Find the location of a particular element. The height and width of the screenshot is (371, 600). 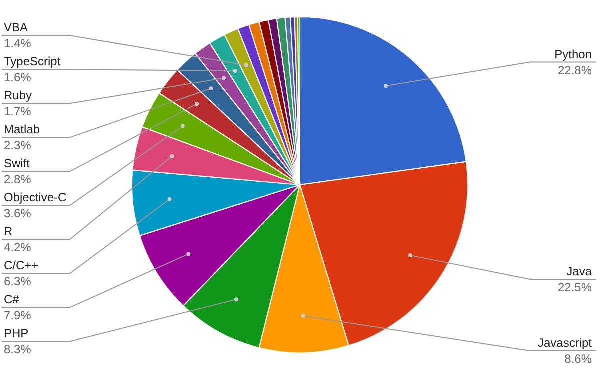

slice-label: Javascript is located at coordinates (565, 343).